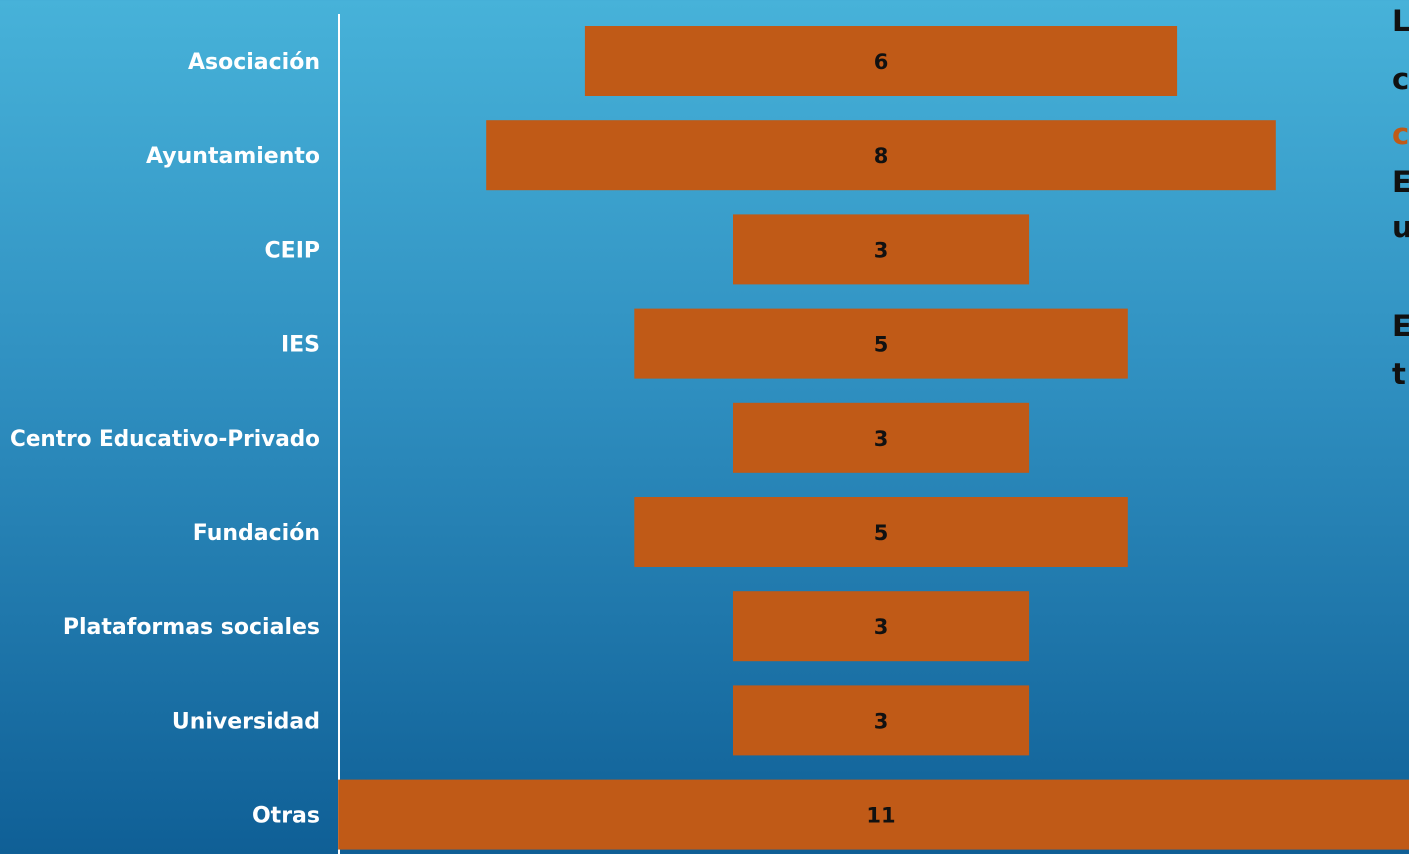  I want to click on bar-value-label: 6, so click(881, 62).